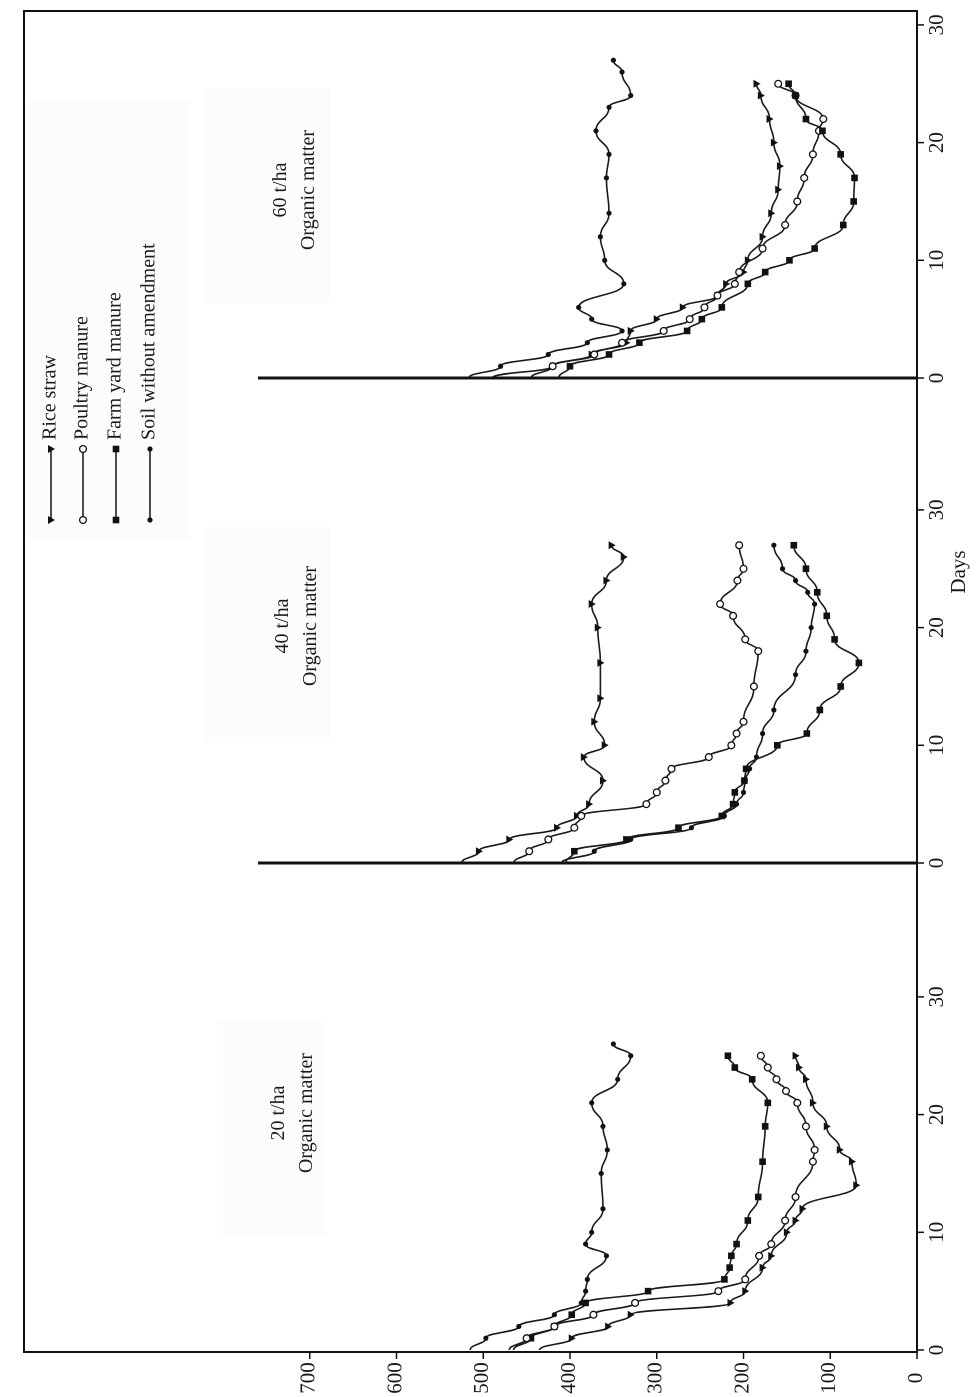  I want to click on y-tick-label: 700, so click(308, 1378).